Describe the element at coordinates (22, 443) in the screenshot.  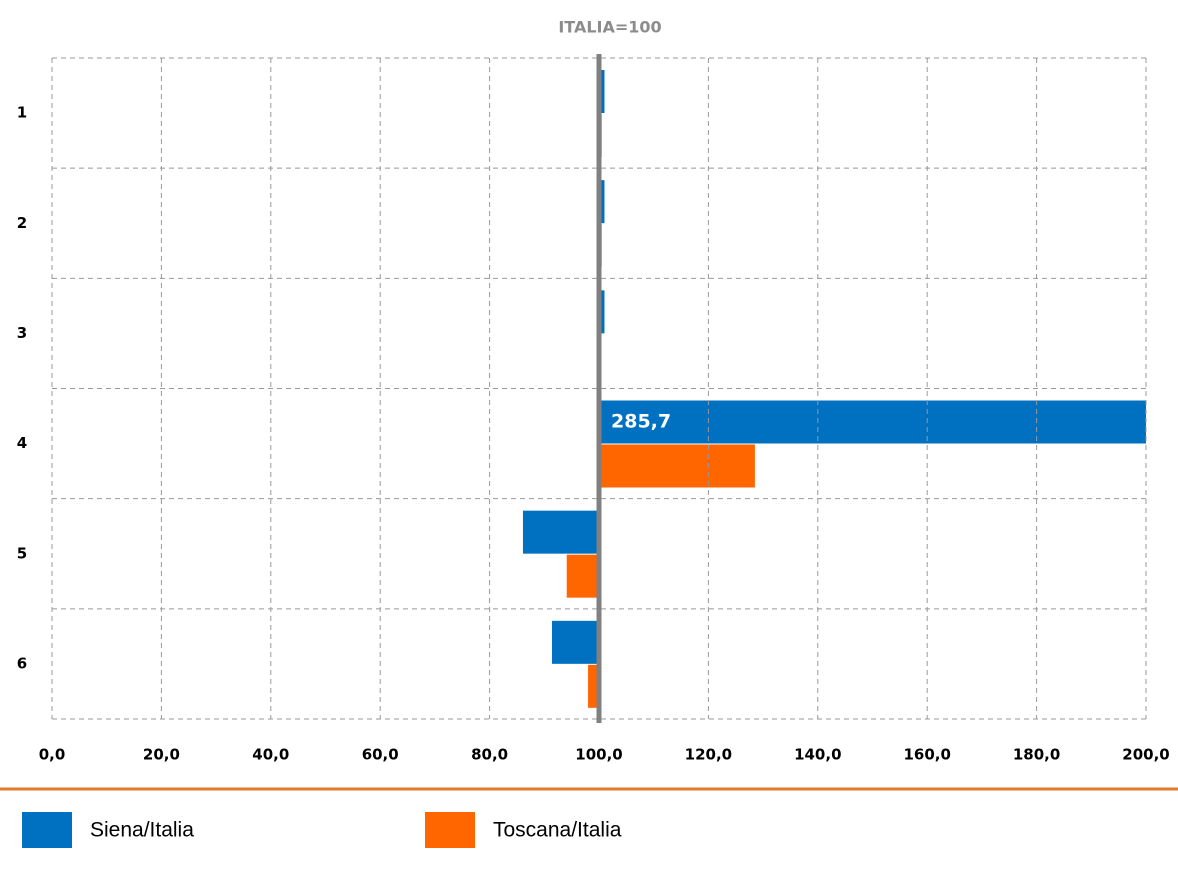
I see `y-tick-label: 4` at that location.